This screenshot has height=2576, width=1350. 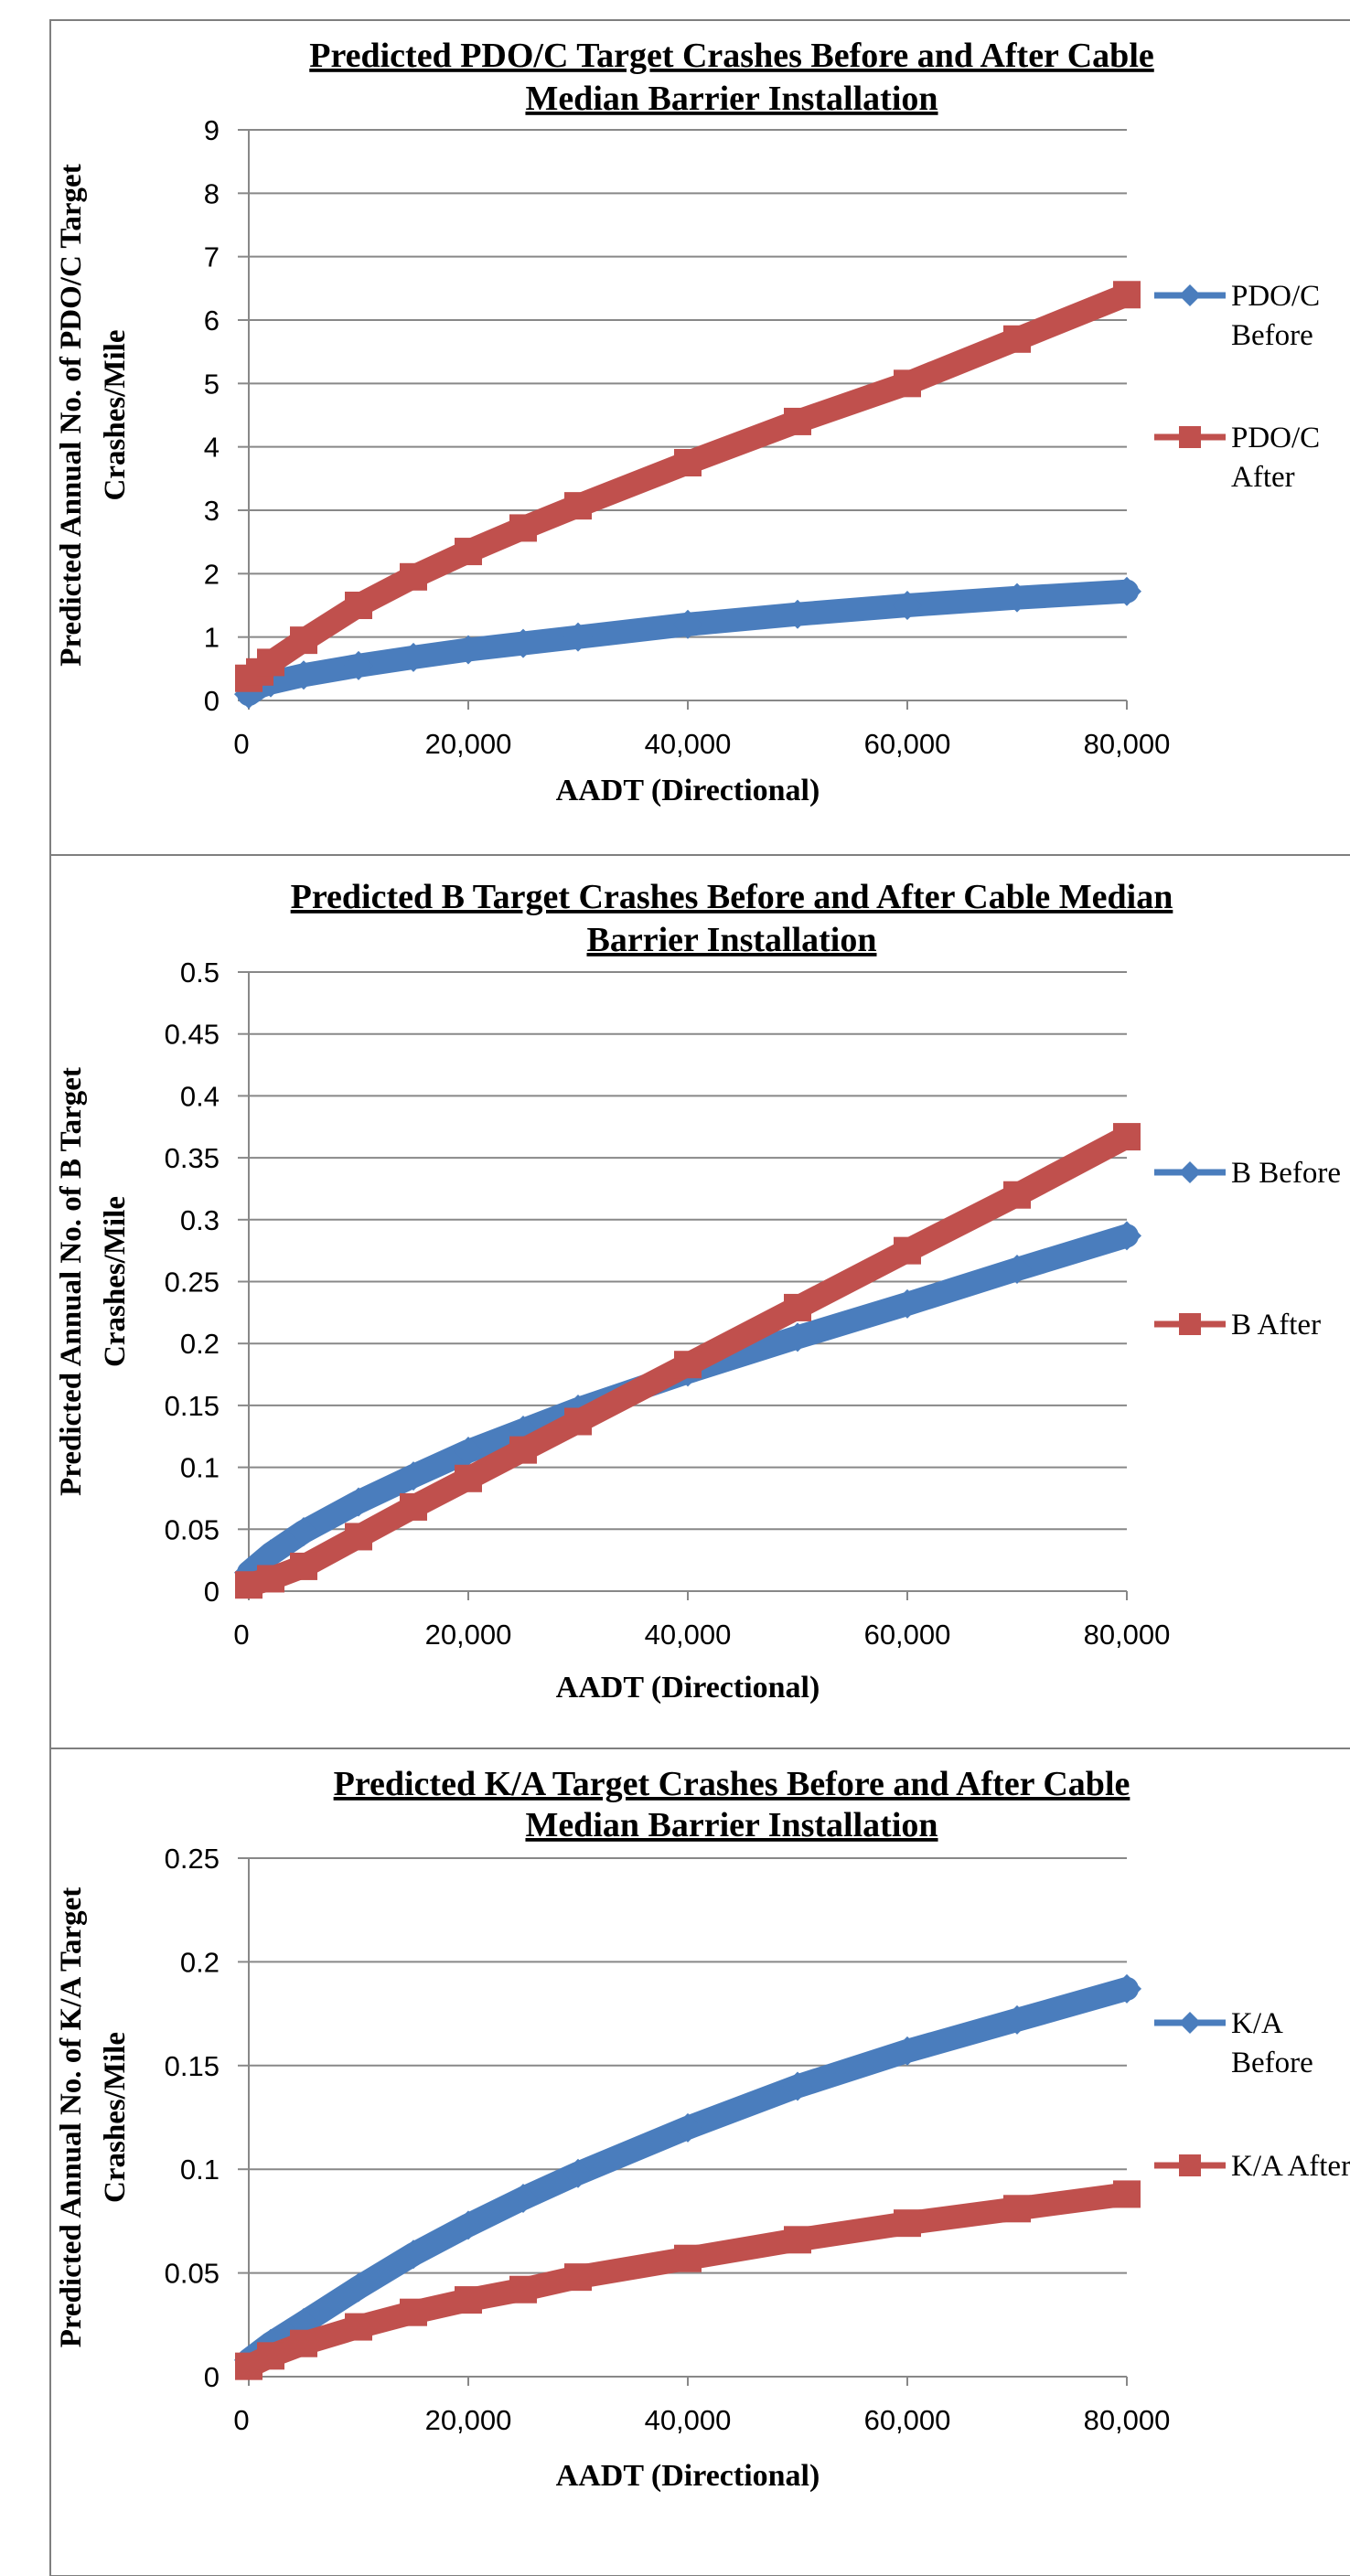 I want to click on y-axis-label: Predicted Annual No. of K/A Target, so click(x=71, y=2117).